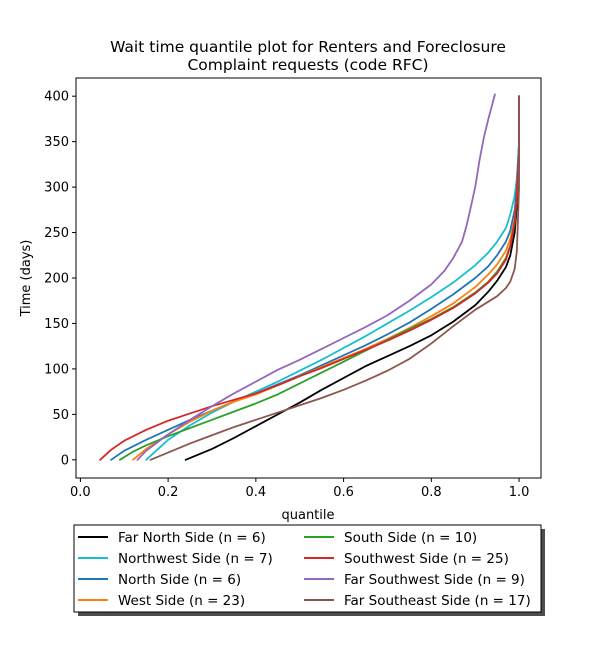  Describe the element at coordinates (431, 492) in the screenshot. I see `x-tick-label: 0.8` at that location.